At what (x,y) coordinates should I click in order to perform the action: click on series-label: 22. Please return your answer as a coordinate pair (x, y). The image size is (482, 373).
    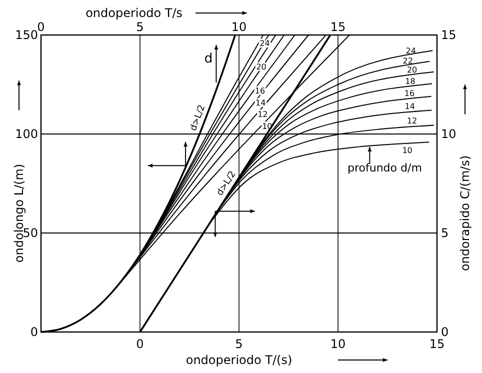
    Looking at the image, I should click on (407, 61).